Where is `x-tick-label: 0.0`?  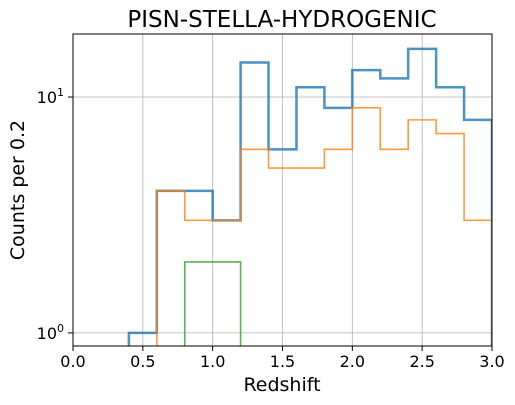
x-tick-label: 0.0 is located at coordinates (72, 361).